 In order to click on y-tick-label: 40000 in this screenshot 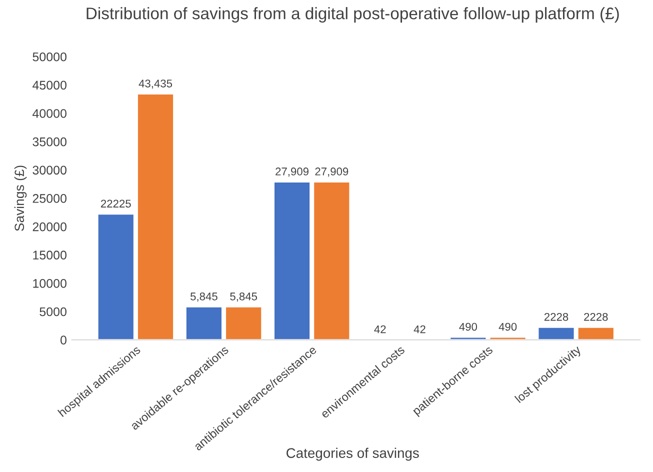, I will do `click(49, 113)`.